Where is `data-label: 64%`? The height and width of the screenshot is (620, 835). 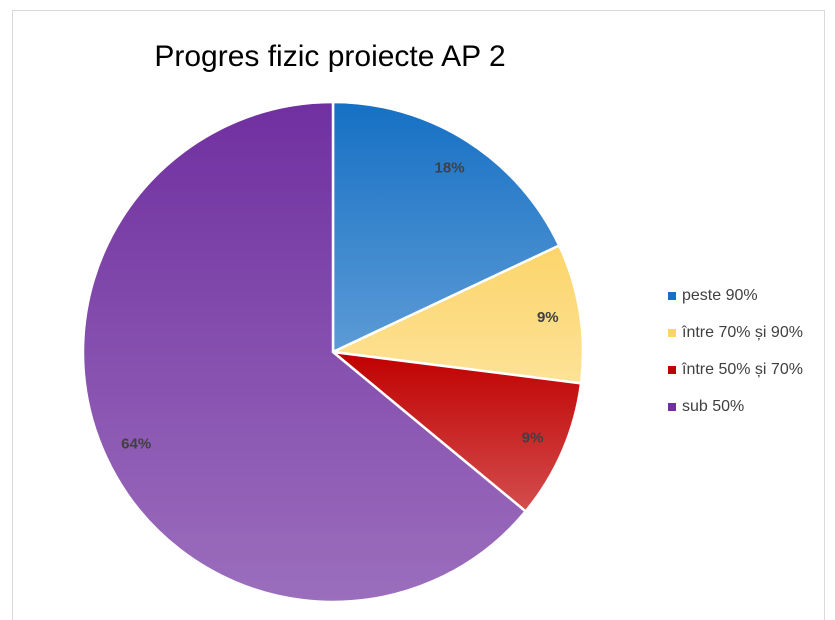 data-label: 64% is located at coordinates (136, 444).